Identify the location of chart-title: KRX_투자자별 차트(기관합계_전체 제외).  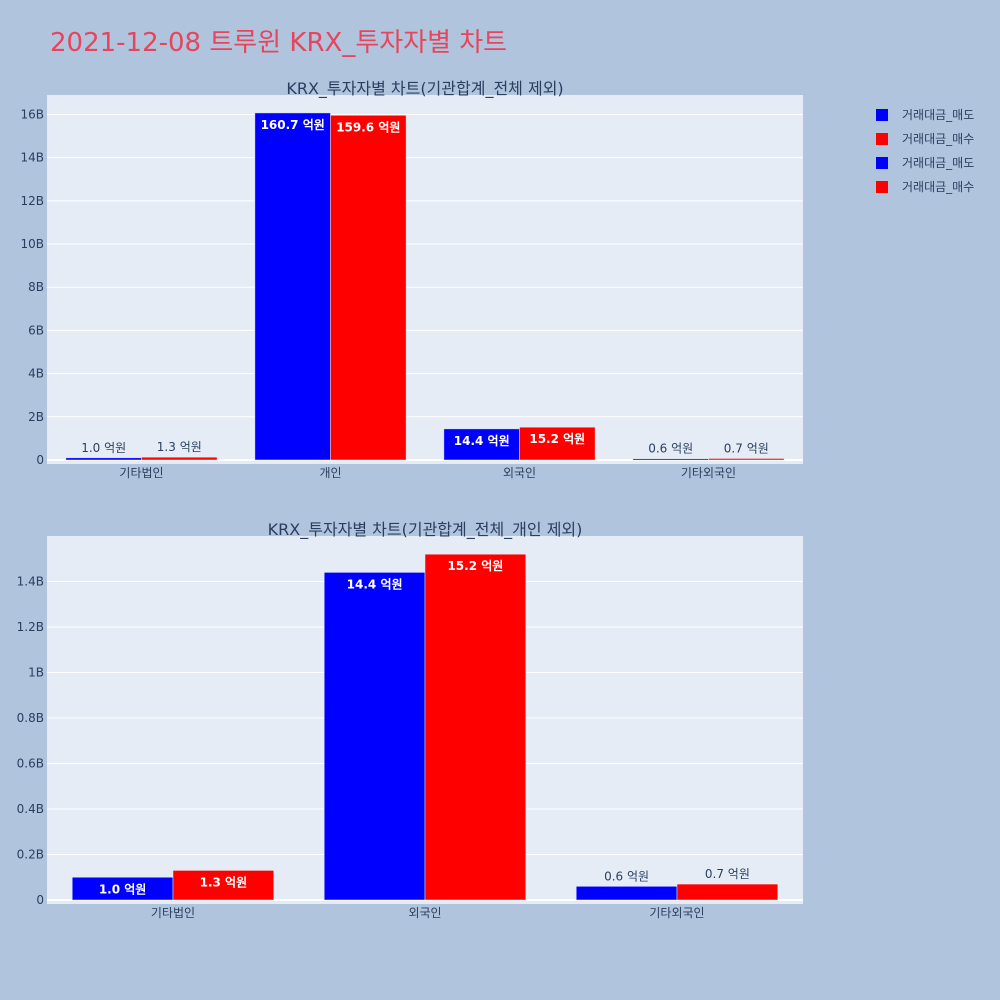
(424, 89).